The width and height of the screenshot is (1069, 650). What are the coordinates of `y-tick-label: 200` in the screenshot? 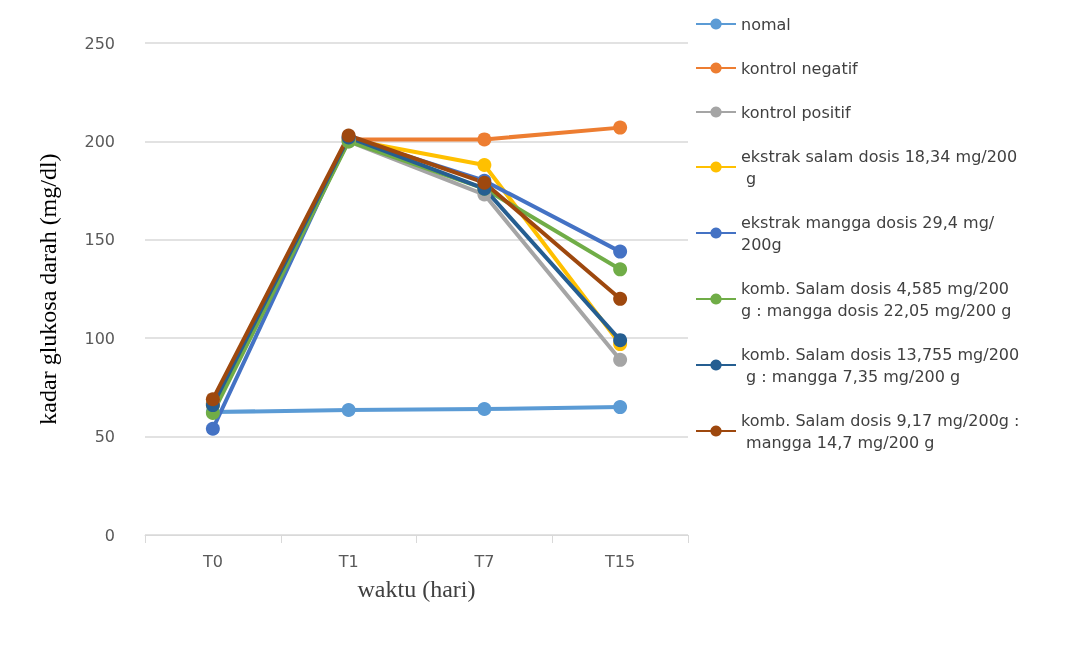 It's located at (99, 141).